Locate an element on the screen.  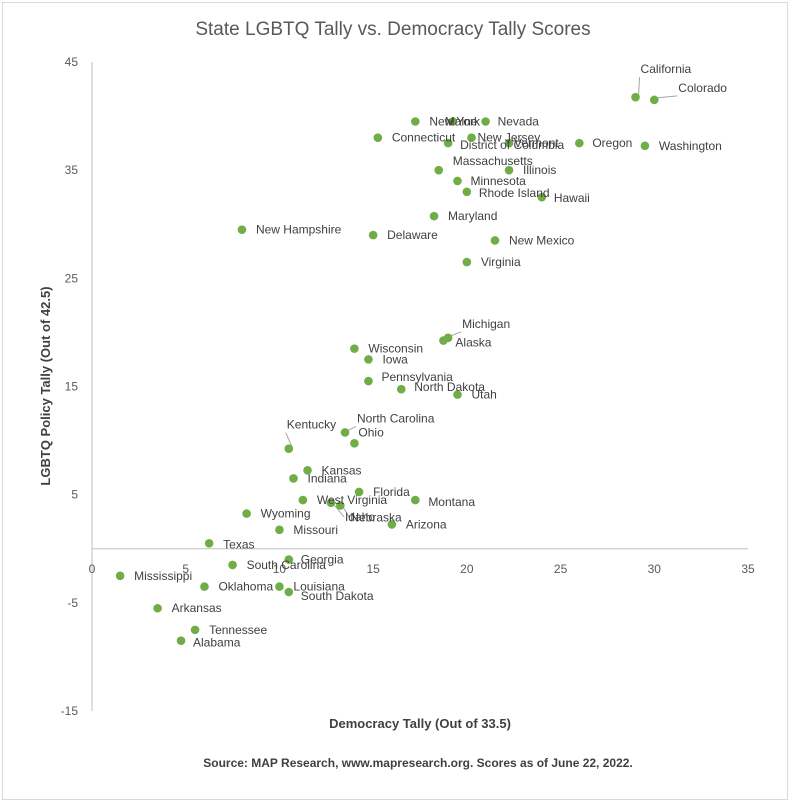
data-point-alaska is located at coordinates (443, 340).